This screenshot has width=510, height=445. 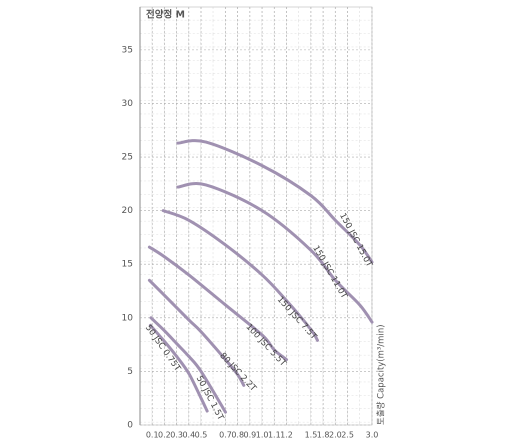 I want to click on x-tick-label: 1.1, so click(x=274, y=435).